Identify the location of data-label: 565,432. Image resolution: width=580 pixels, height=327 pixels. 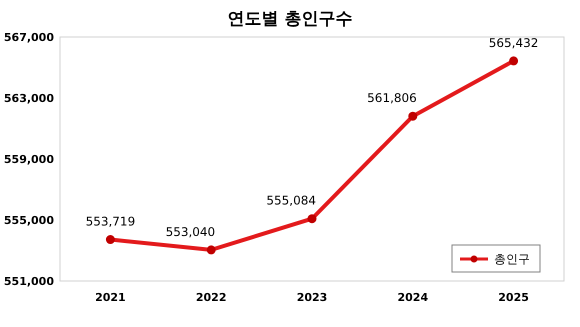
(513, 43).